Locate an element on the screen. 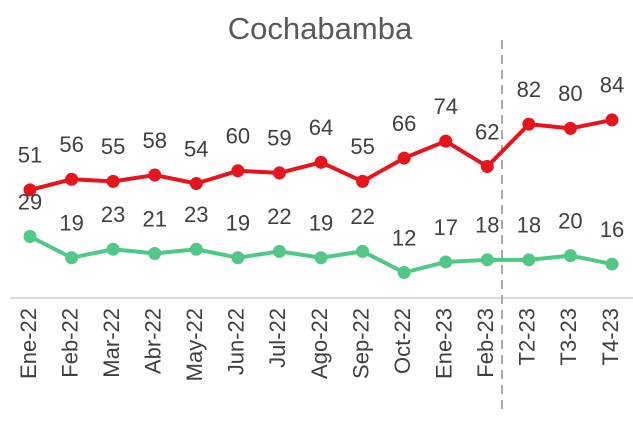  data-label: 58 is located at coordinates (154, 140).